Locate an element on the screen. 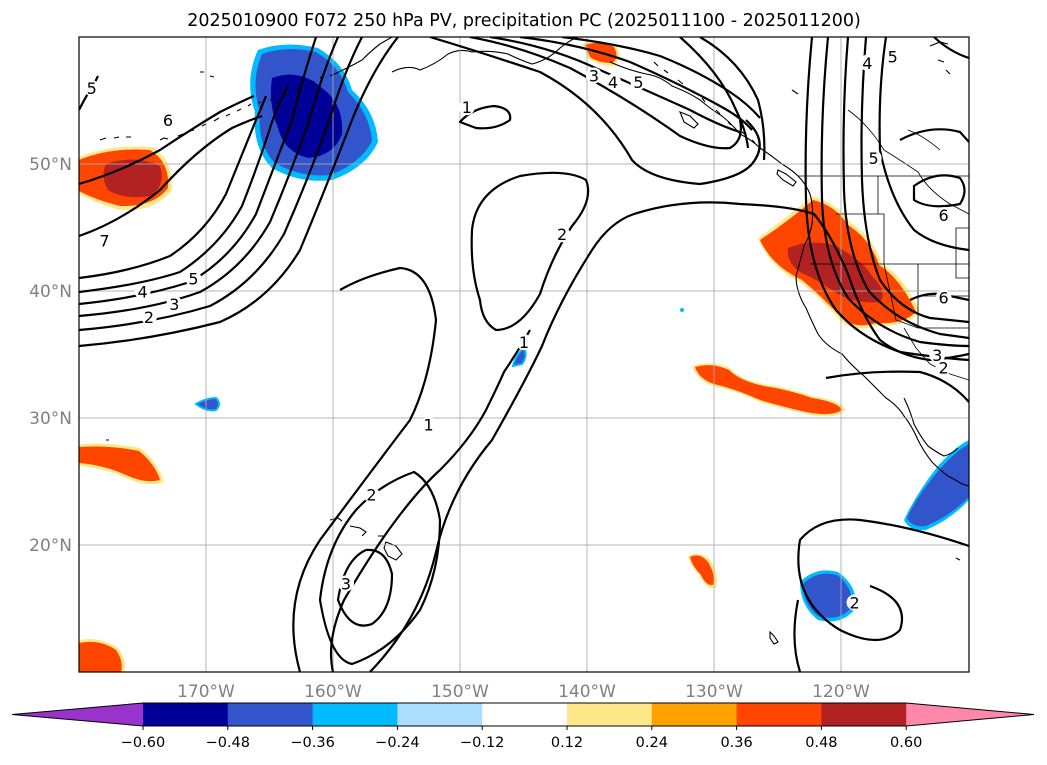 The height and width of the screenshot is (765, 1047). pv-contour-label: 6 is located at coordinates (168, 120).